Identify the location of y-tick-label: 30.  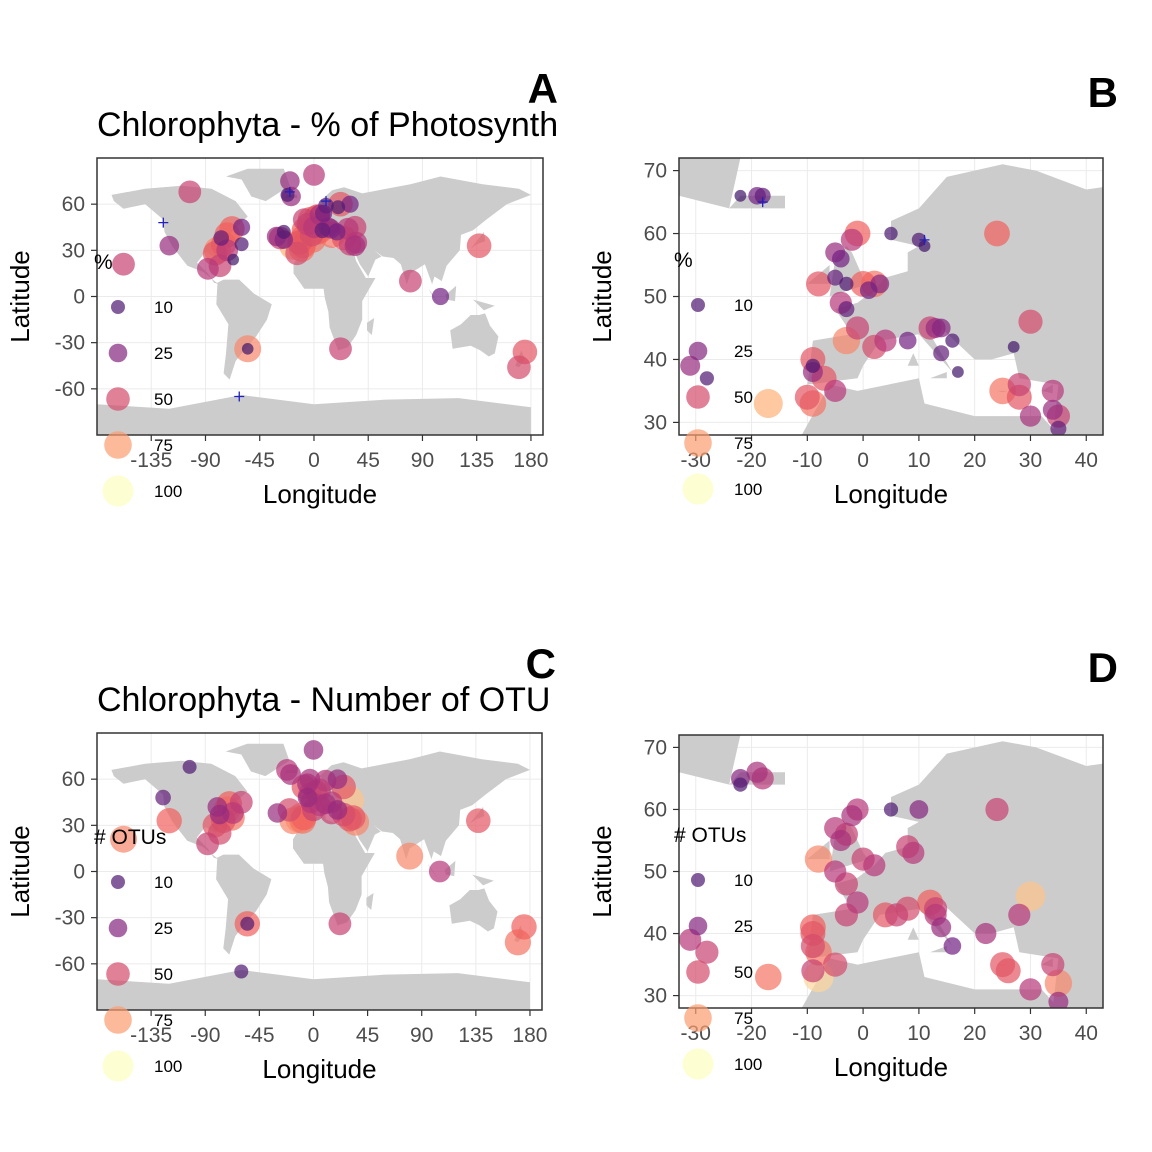
(73, 250).